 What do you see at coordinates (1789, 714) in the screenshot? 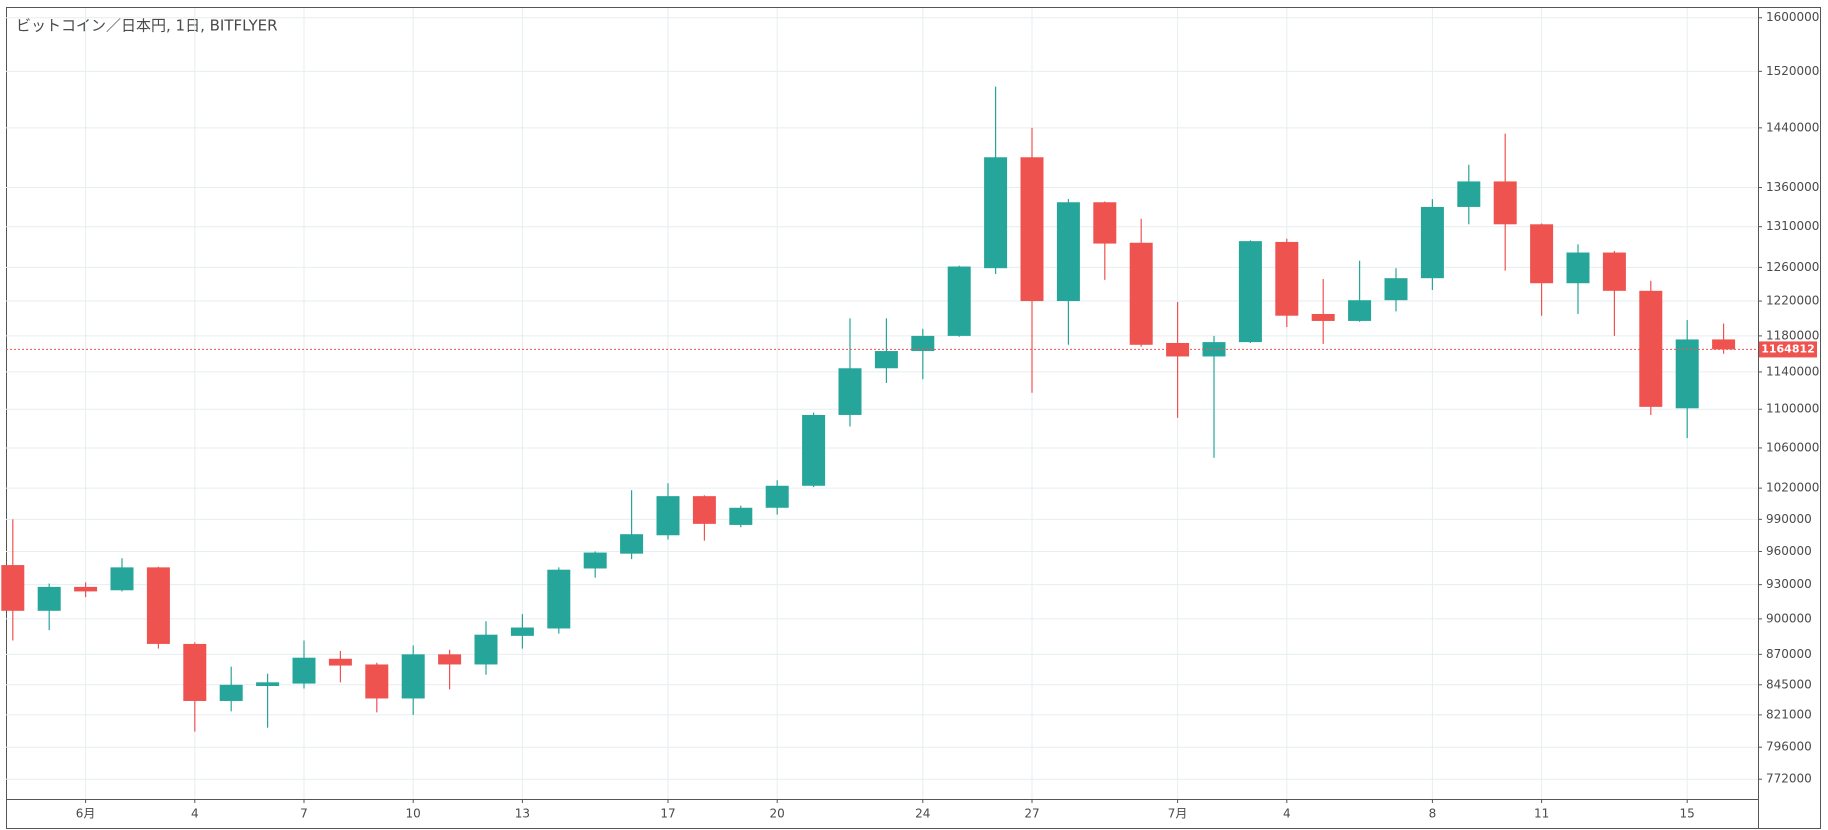
I see `y-tick-label: 821000` at bounding box center [1789, 714].